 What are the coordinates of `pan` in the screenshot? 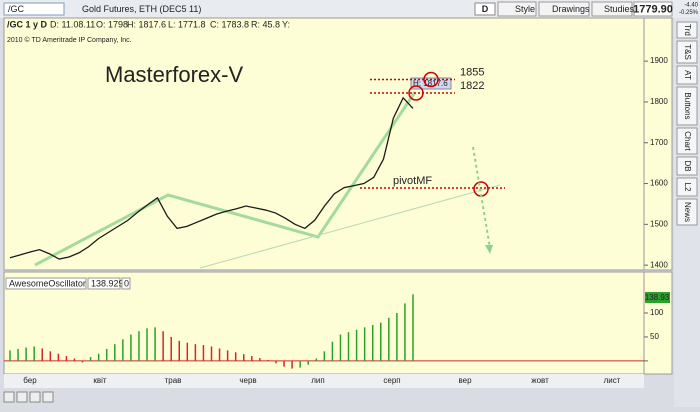 It's located at (48, 397).